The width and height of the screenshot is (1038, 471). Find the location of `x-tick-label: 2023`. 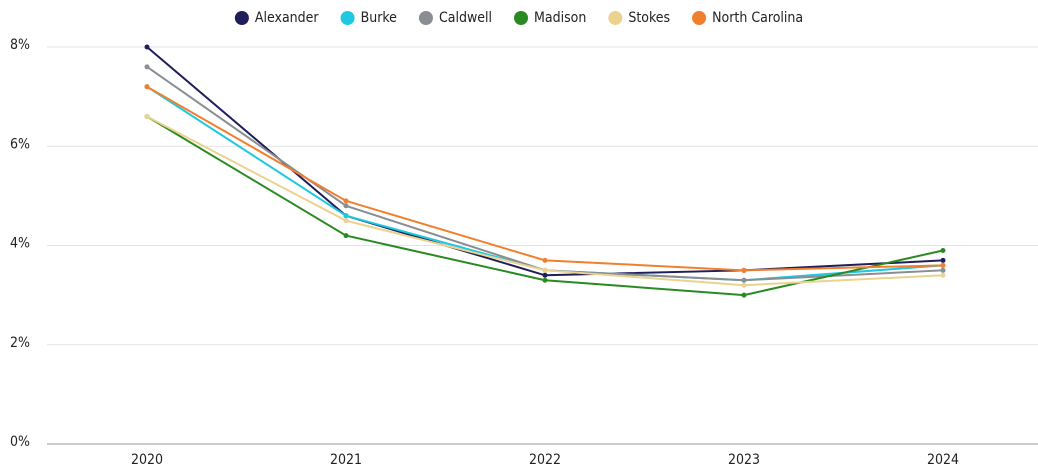

x-tick-label: 2023 is located at coordinates (744, 459).